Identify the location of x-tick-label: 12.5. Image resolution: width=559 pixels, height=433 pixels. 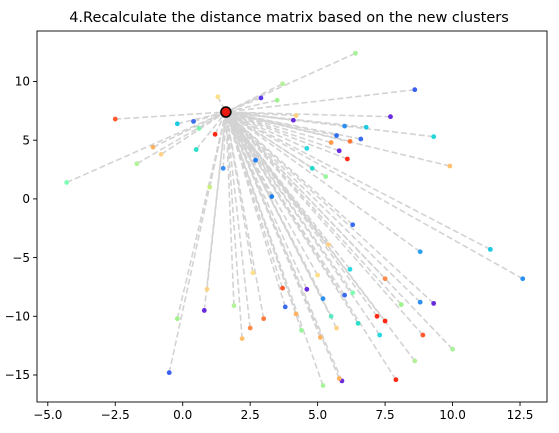
(520, 415).